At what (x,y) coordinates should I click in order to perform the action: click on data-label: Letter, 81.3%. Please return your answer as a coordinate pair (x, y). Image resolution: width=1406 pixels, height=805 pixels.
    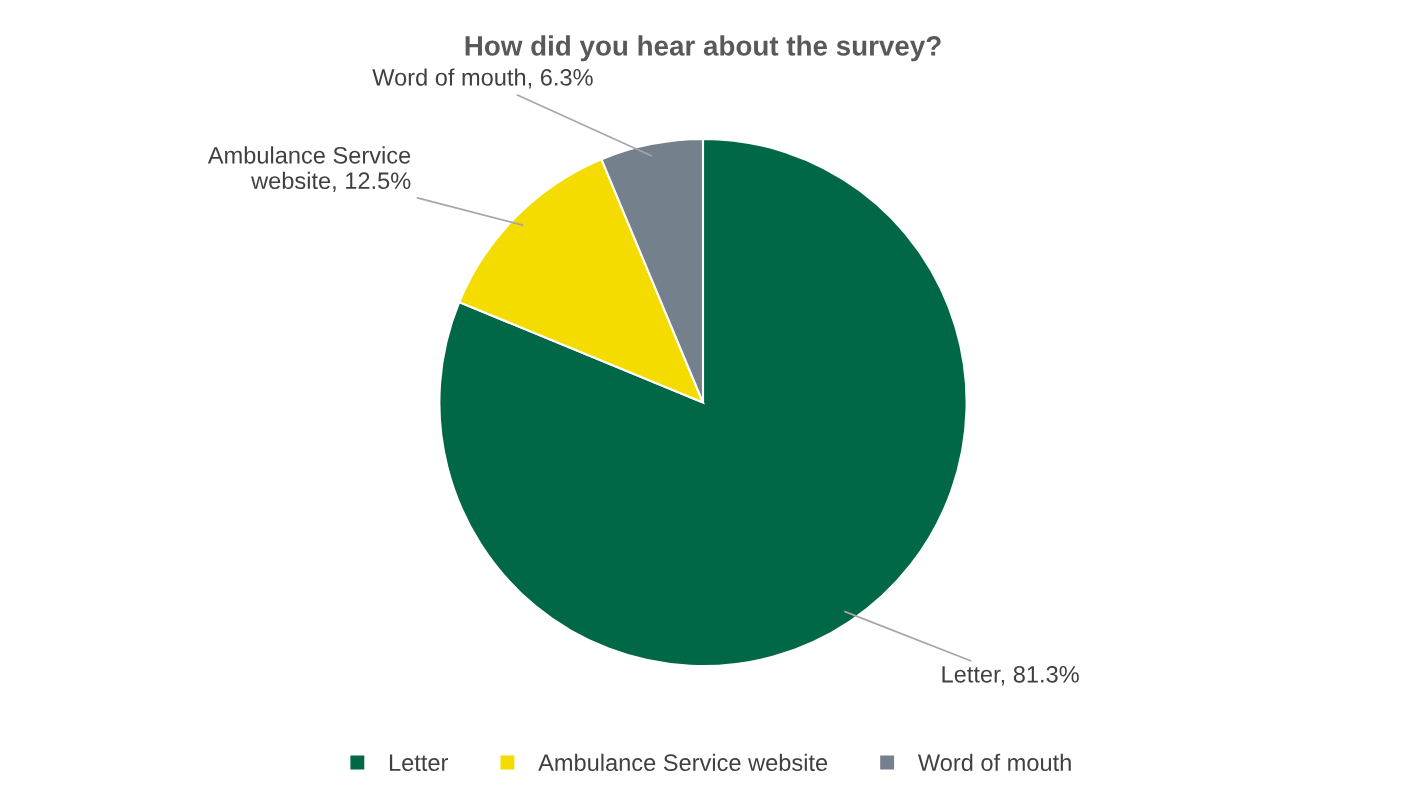
    Looking at the image, I should click on (1010, 675).